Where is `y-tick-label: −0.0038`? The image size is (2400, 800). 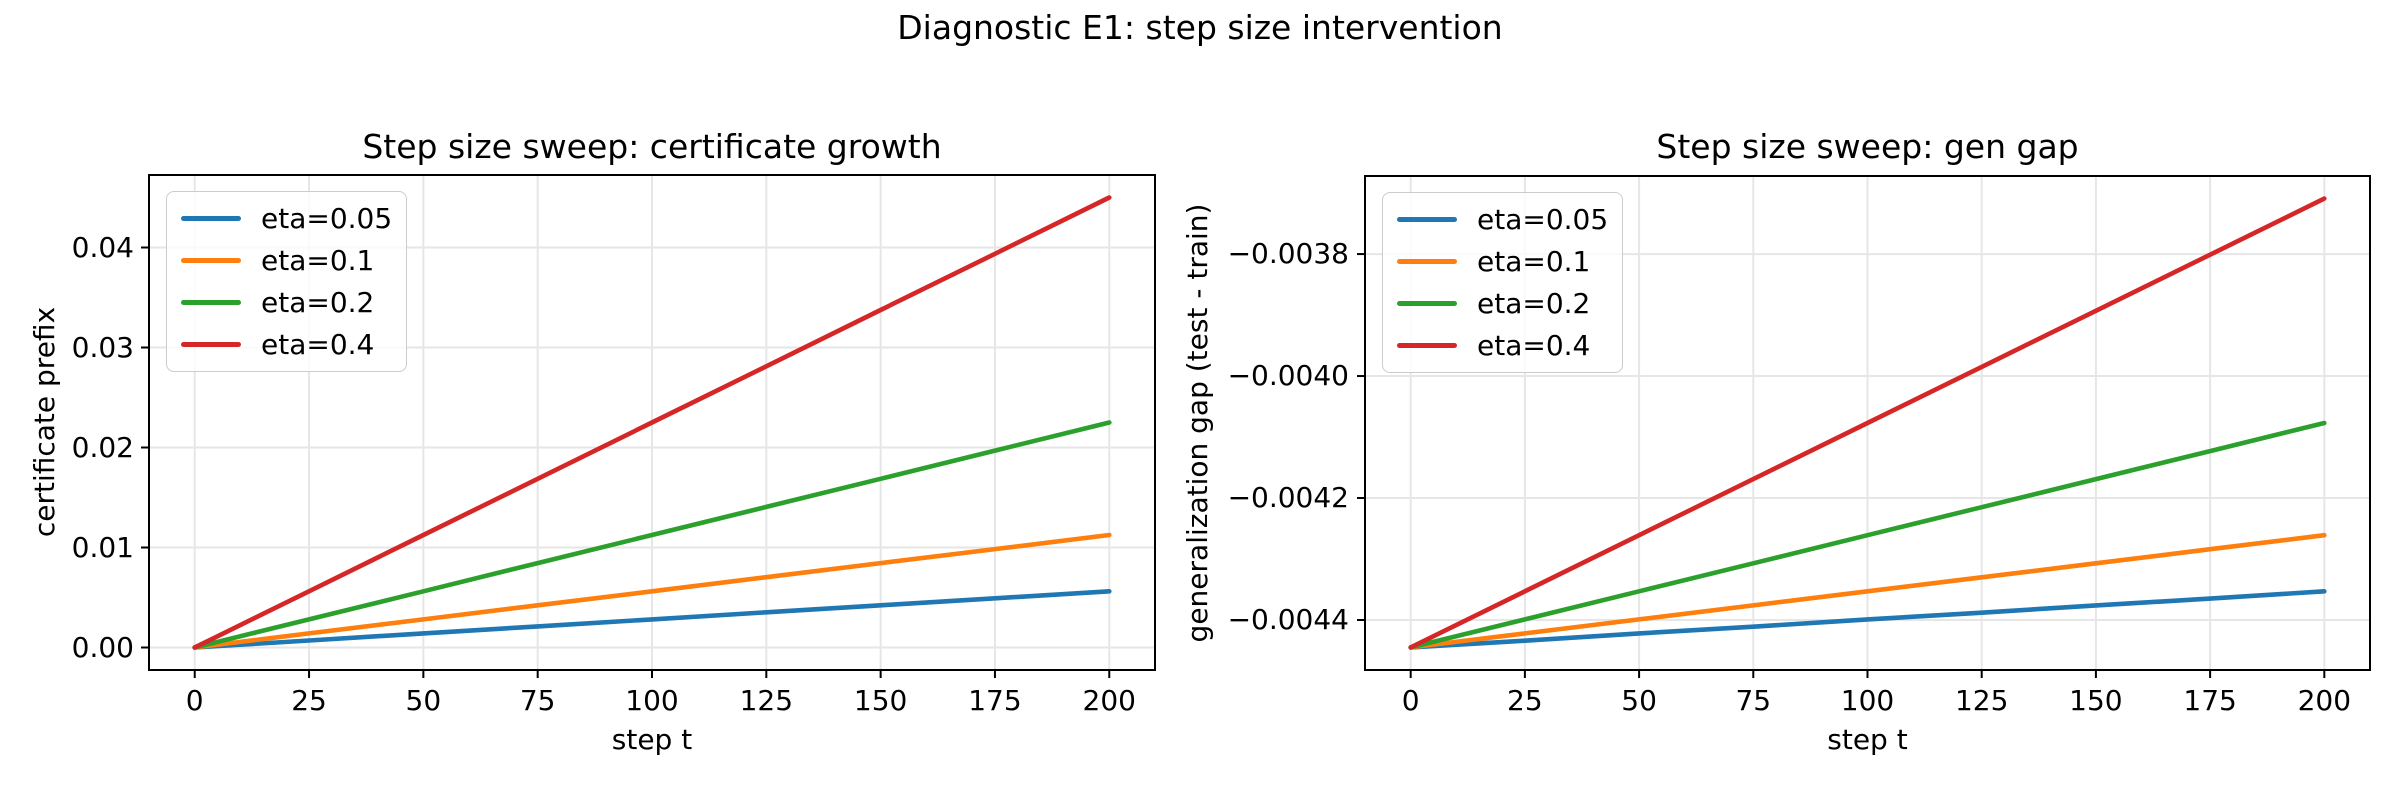 y-tick-label: −0.0038 is located at coordinates (1288, 254).